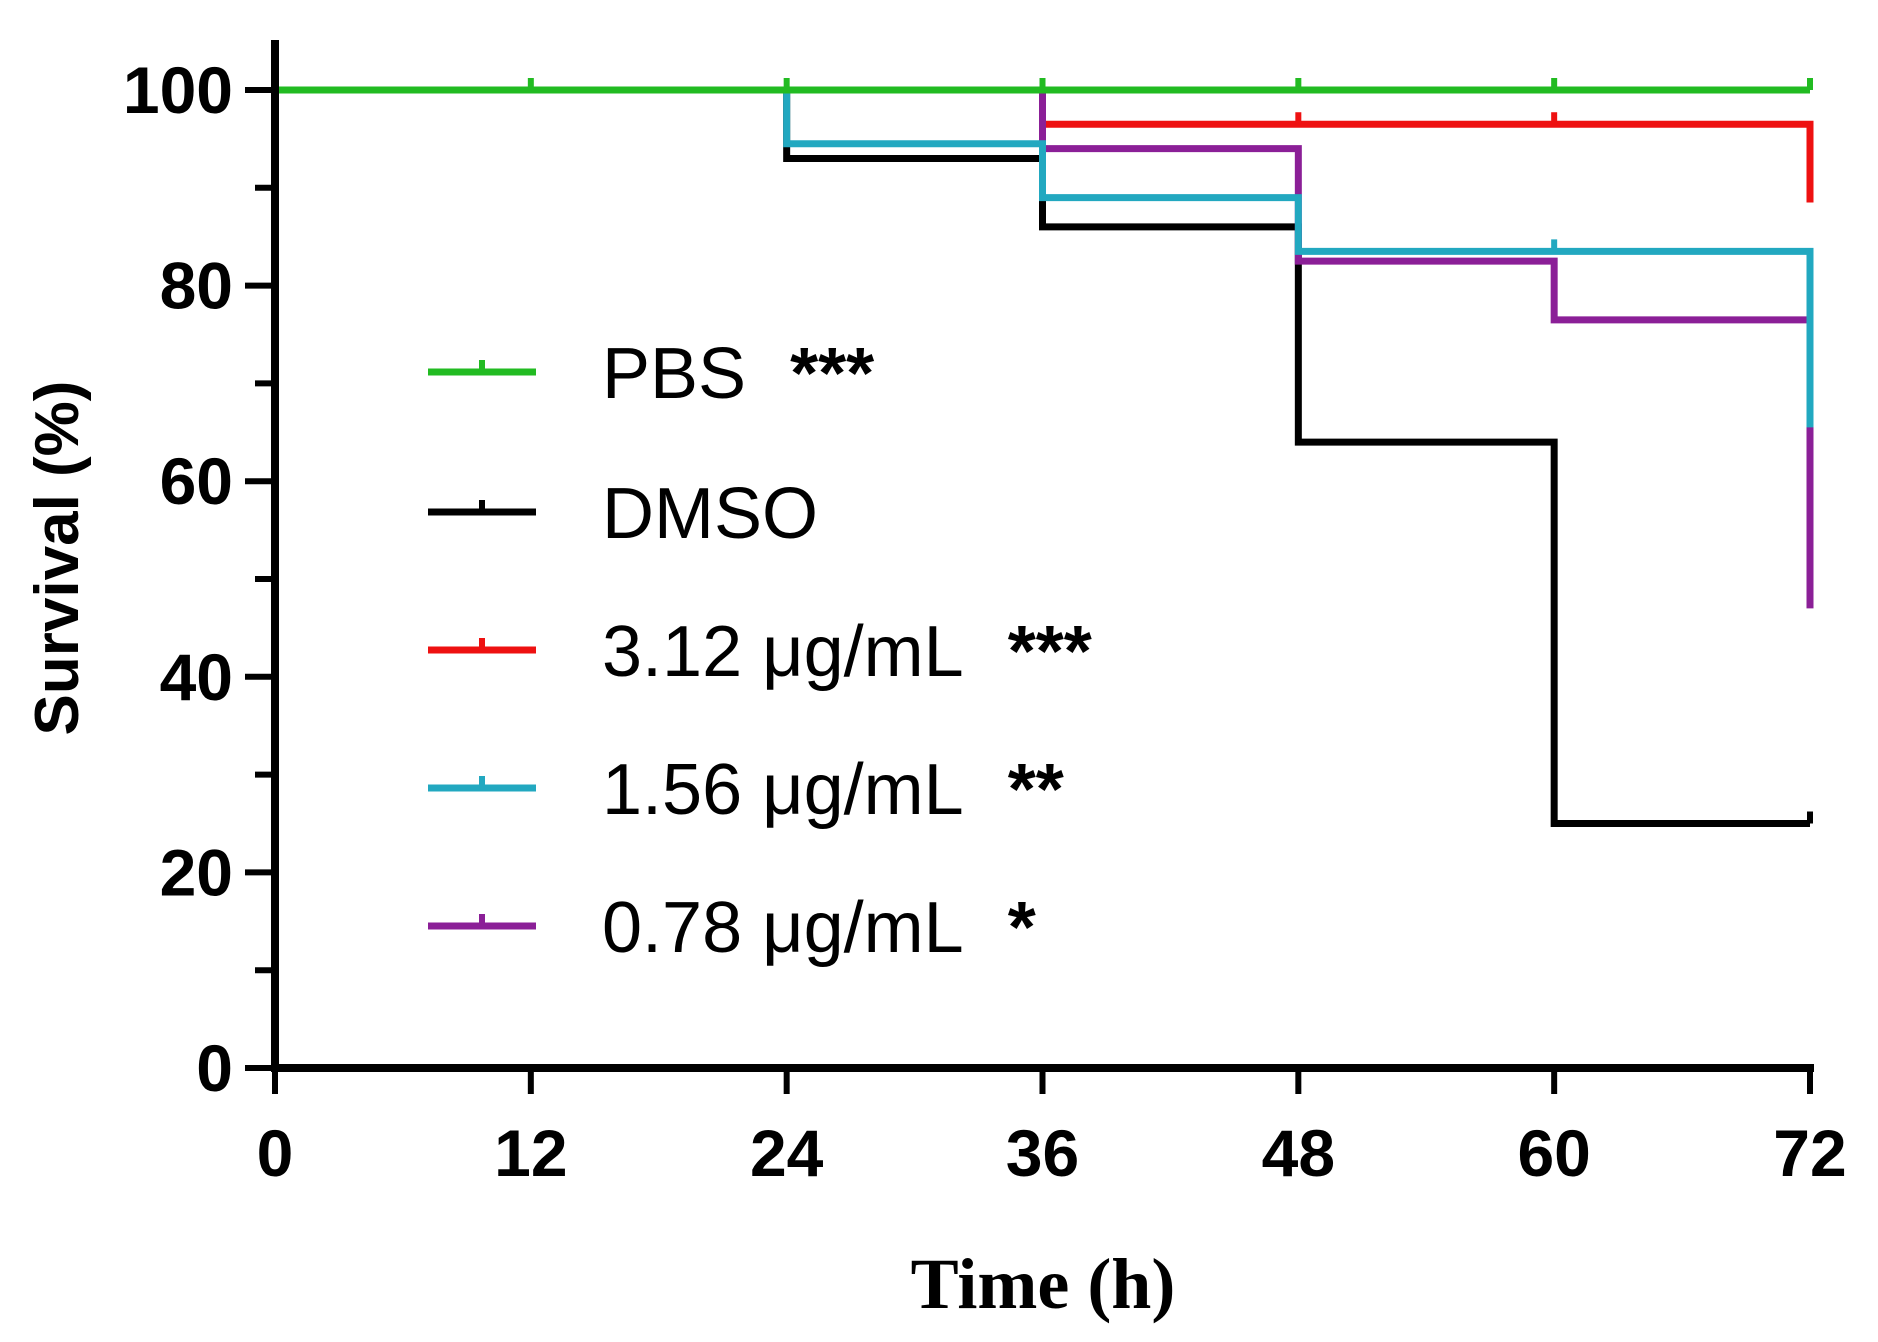 Image resolution: width=1878 pixels, height=1342 pixels. What do you see at coordinates (783, 652) in the screenshot?
I see `legend-label: 3.12 μg/mL` at bounding box center [783, 652].